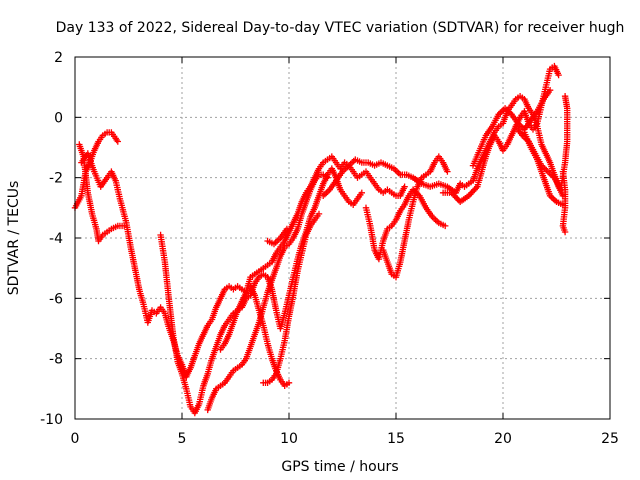 The image size is (640, 480). Describe the element at coordinates (339, 467) in the screenshot. I see `x-axis-label: GPS time / hours` at that location.